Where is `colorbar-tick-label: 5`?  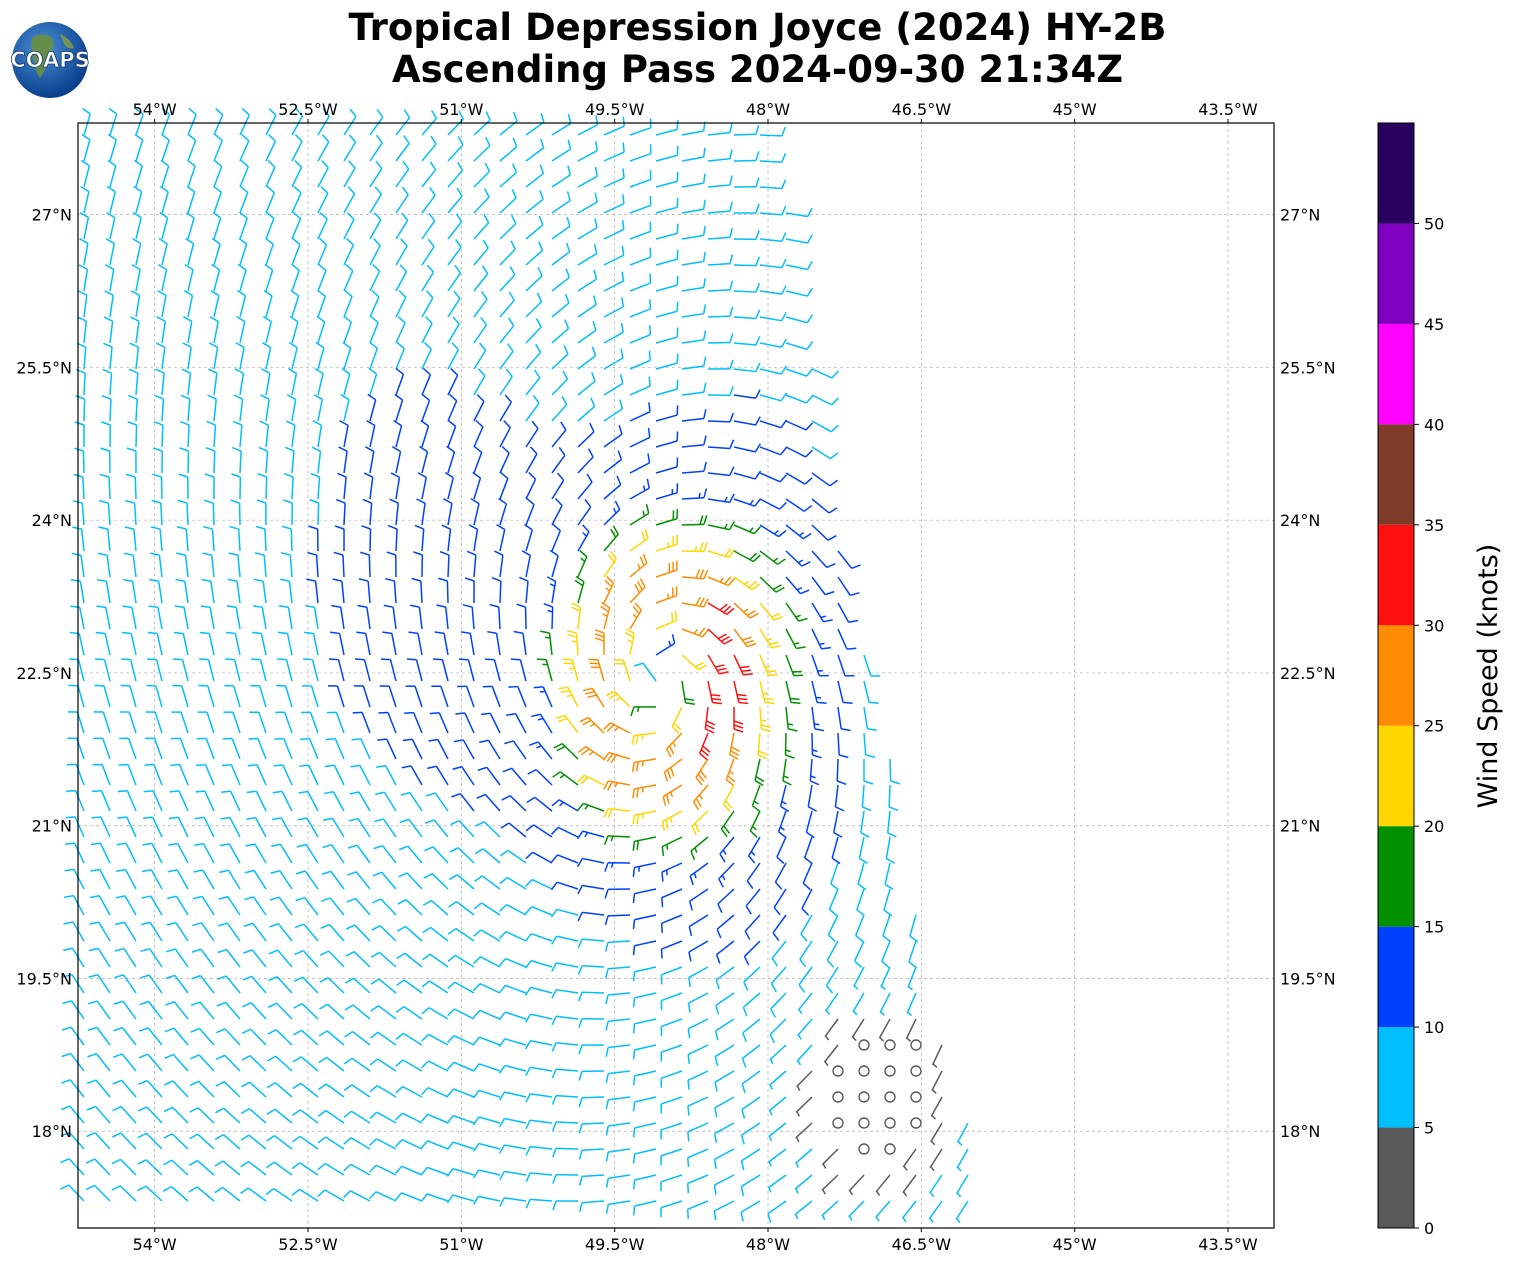 colorbar-tick-label: 5 is located at coordinates (1429, 1128).